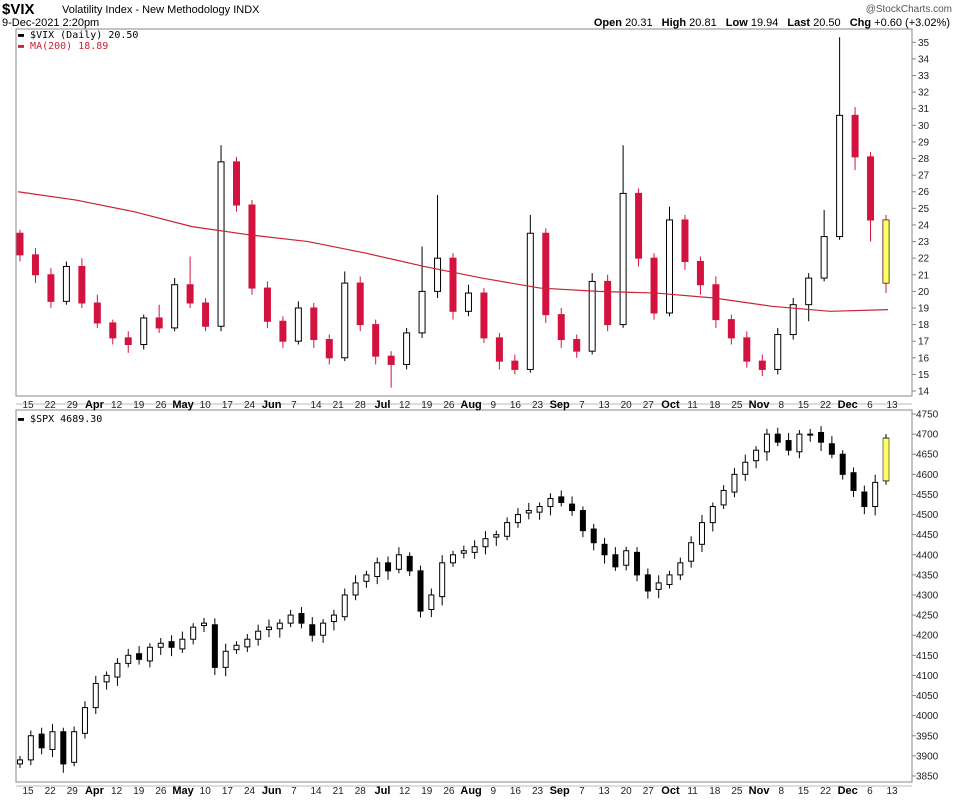 The image size is (960, 800). I want to click on vix-x-tick-label: 11, so click(692, 405).